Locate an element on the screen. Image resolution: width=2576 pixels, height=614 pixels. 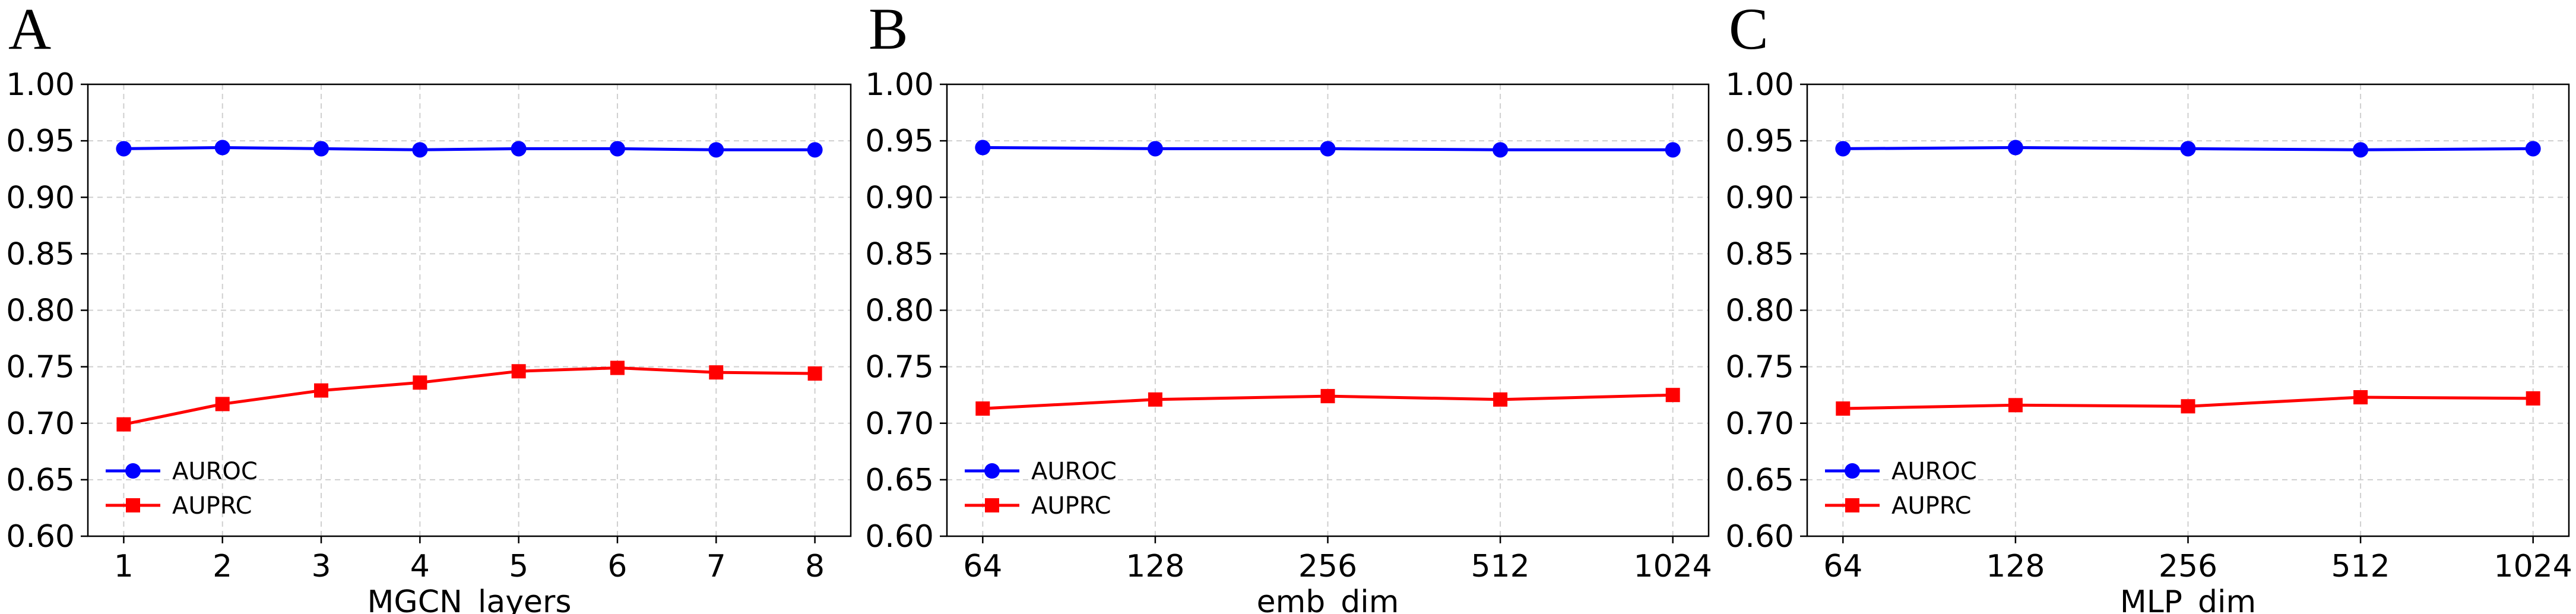
x-axis-label: emb_dim is located at coordinates (1328, 599).